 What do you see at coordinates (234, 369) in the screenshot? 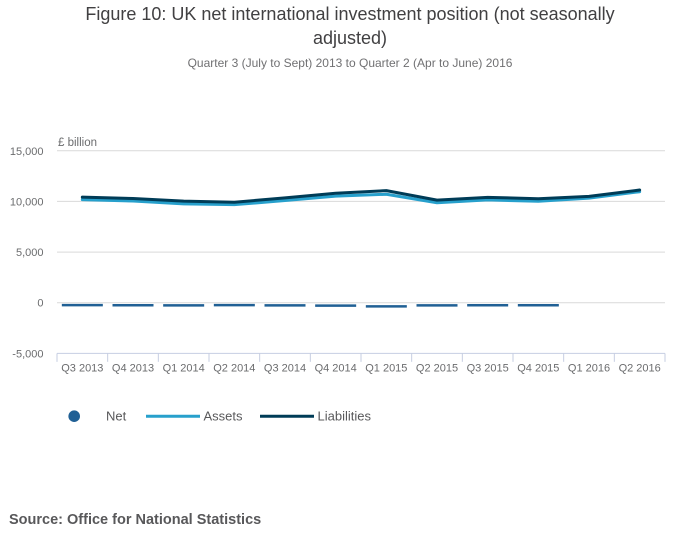
I see `x-axis-label: Q2 2014` at bounding box center [234, 369].